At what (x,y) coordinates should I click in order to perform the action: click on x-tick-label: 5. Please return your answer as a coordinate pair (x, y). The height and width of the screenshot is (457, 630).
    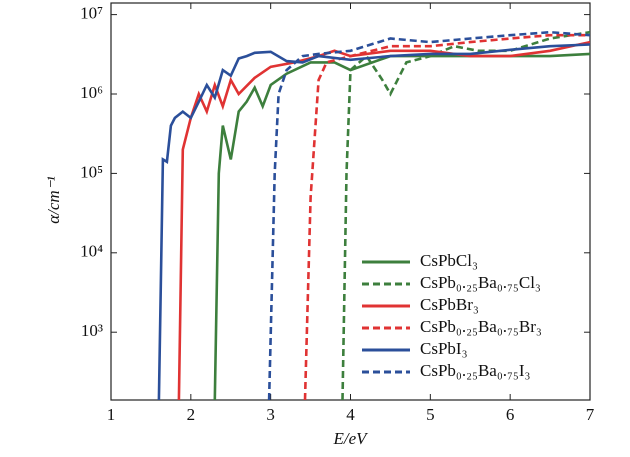
    Looking at the image, I should click on (430, 414).